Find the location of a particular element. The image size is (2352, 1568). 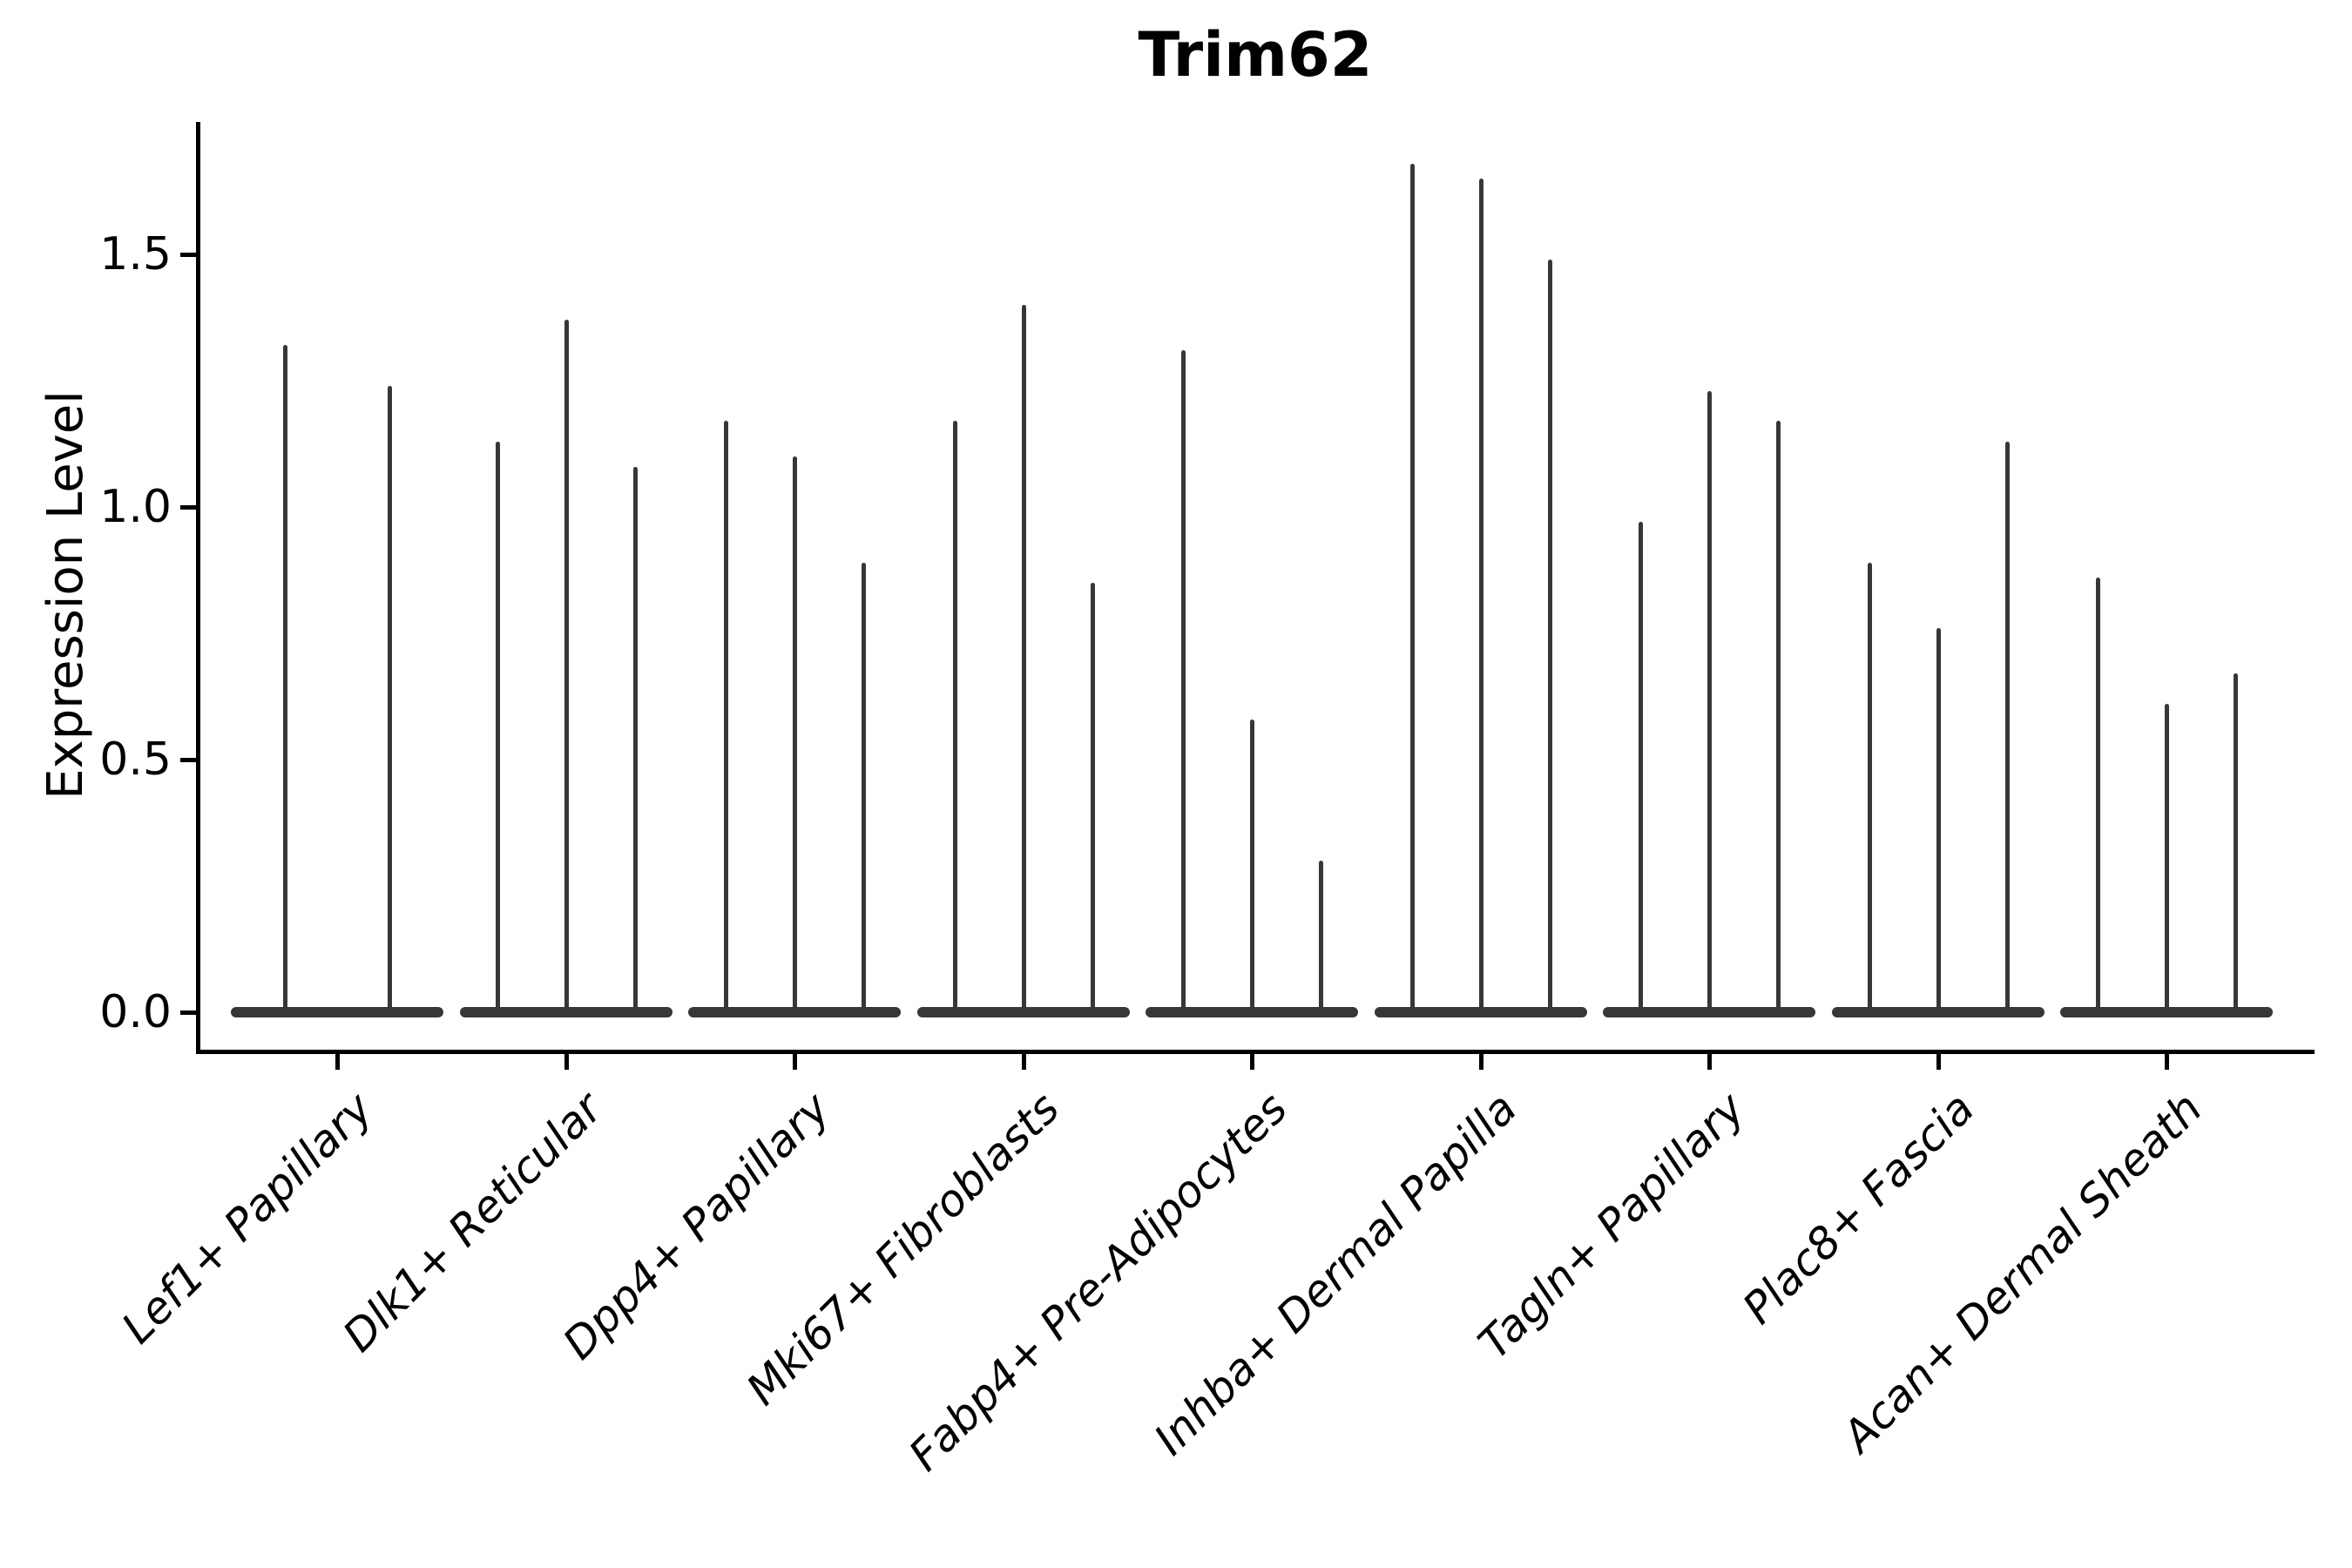

y-tick-label: 1.5 is located at coordinates (135, 254).